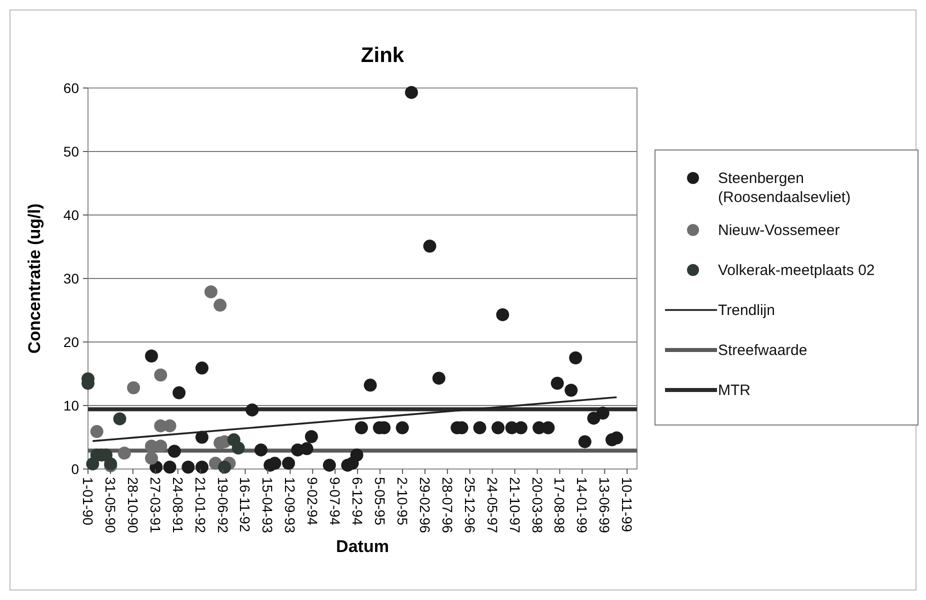 This screenshot has height=600, width=926. Describe the element at coordinates (382, 55) in the screenshot. I see `chart-title: Zink` at that location.